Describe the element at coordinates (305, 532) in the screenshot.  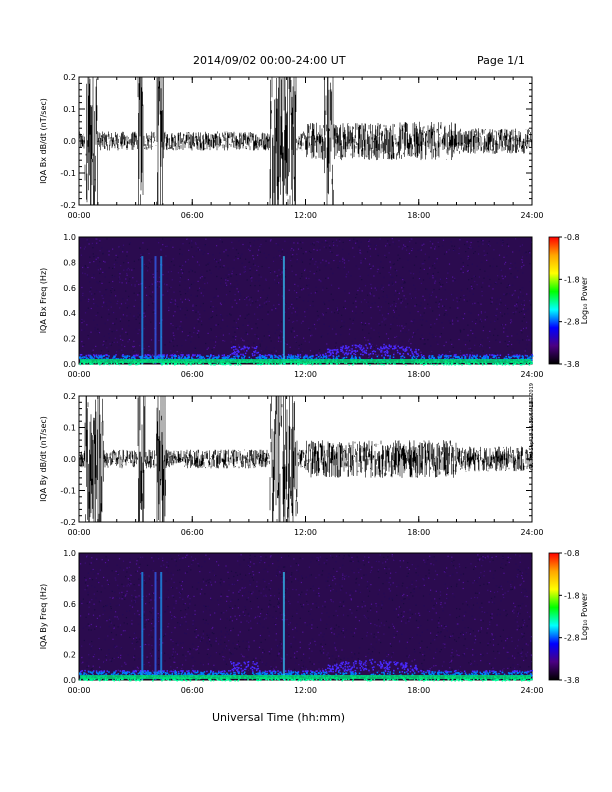
I see `x-tick-label: 12:00` at that location.